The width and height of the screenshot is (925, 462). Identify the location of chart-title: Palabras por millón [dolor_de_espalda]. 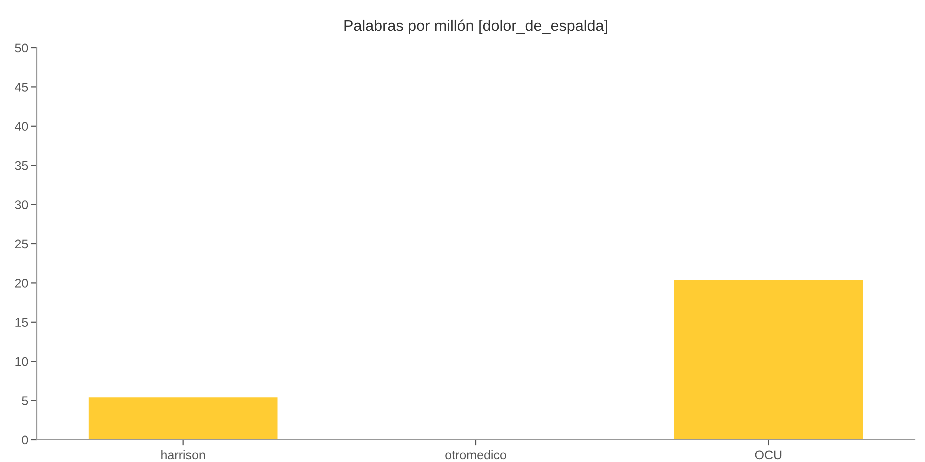
(476, 27).